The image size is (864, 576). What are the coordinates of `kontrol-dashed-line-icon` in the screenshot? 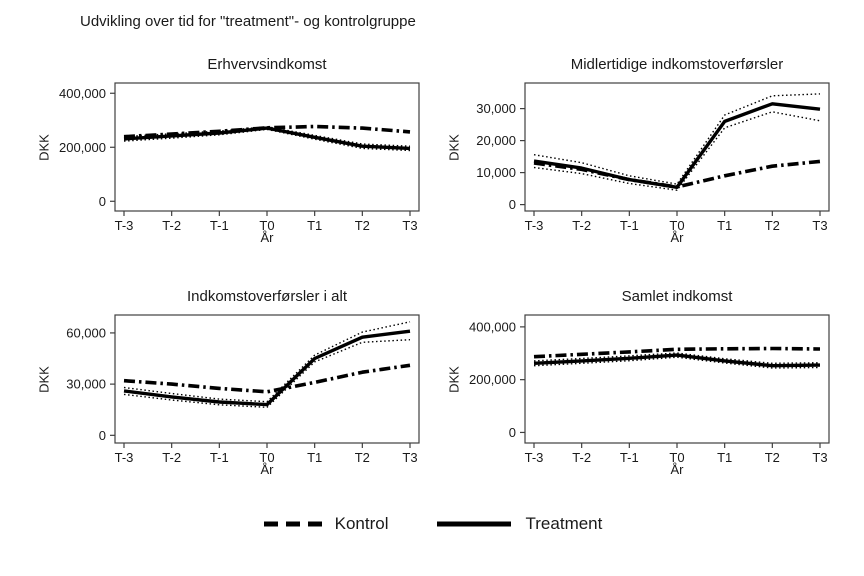 It's located at (292, 524).